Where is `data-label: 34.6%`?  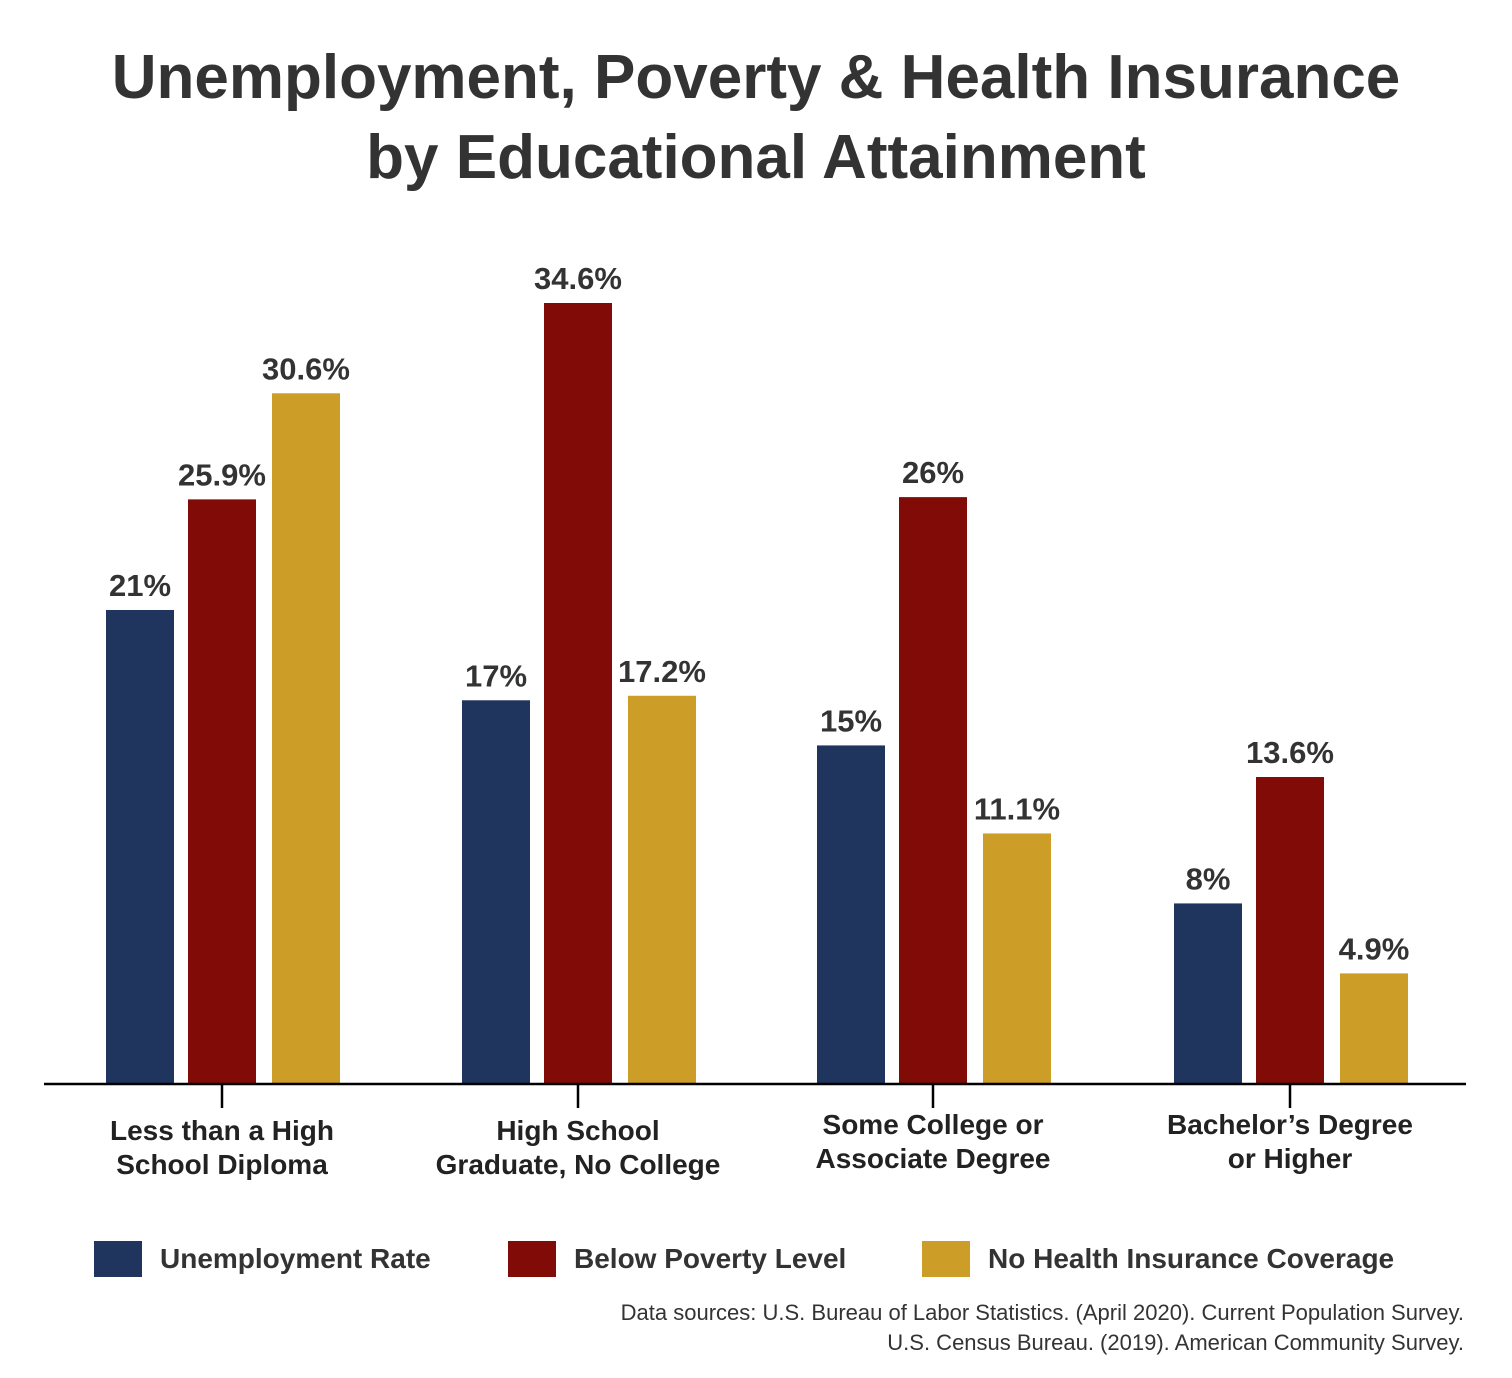
data-label: 34.6% is located at coordinates (578, 278).